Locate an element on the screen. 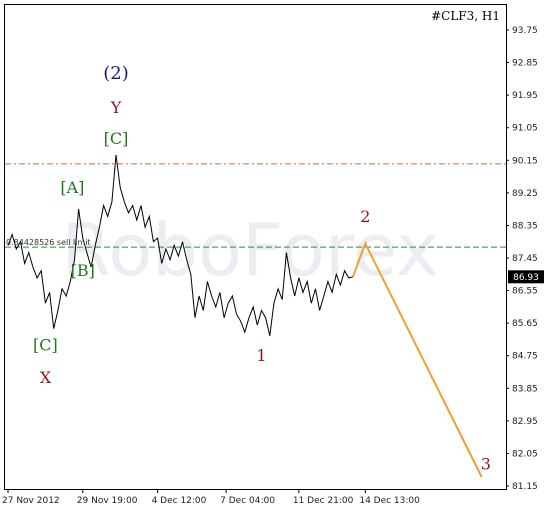 The width and height of the screenshot is (551, 509). wave-label: 1 is located at coordinates (261, 355).